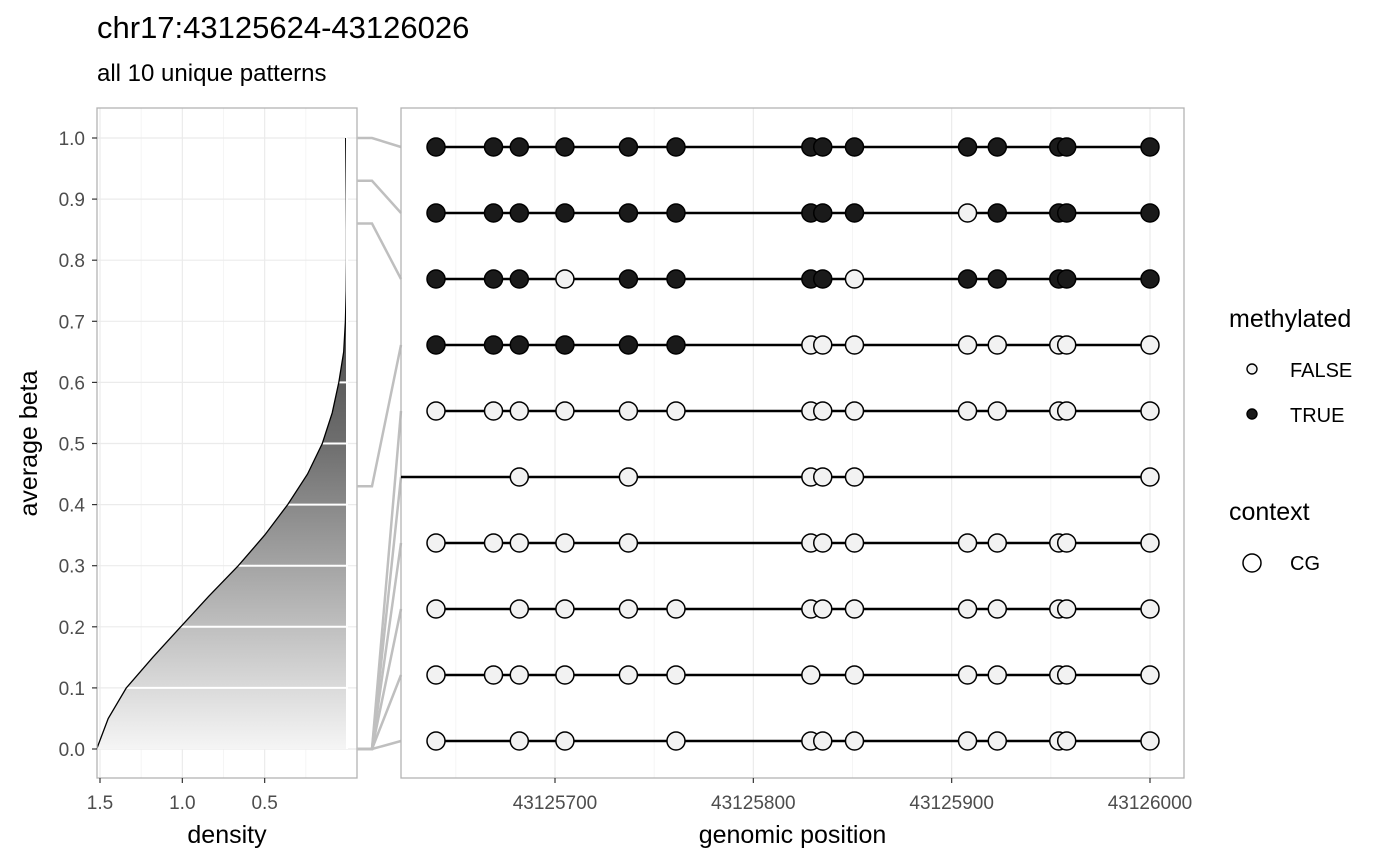 Image resolution: width=1400 pixels, height=866 pixels. What do you see at coordinates (1252, 414) in the screenshot?
I see `legend-true-icon` at bounding box center [1252, 414].